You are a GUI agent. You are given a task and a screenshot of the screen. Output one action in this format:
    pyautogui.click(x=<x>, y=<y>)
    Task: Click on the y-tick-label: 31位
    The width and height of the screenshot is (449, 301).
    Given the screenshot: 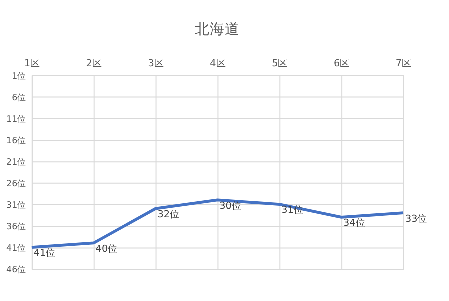 What is the action you would take?
    pyautogui.click(x=16, y=205)
    